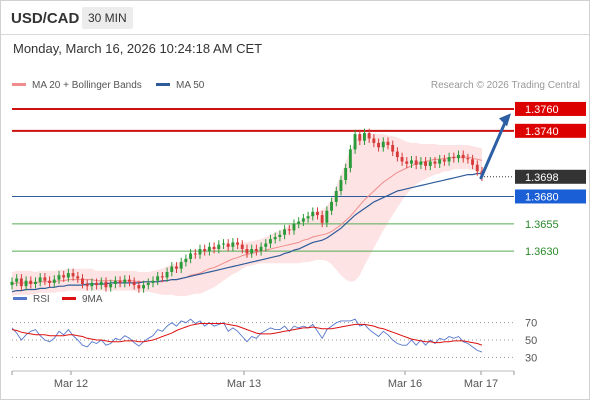 The image size is (590, 400). Describe the element at coordinates (493, 149) in the screenshot. I see `projection-arrow-shaft` at that location.